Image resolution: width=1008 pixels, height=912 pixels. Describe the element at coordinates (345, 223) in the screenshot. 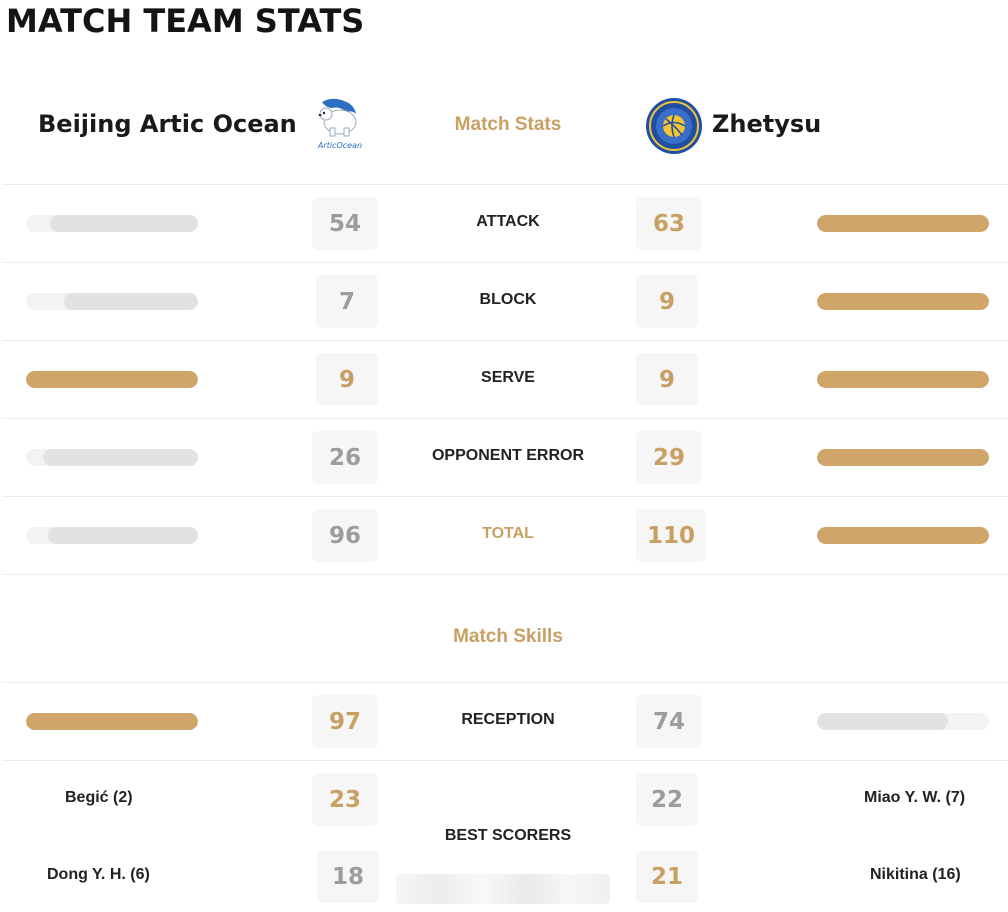

I see `home-value: 54` at that location.